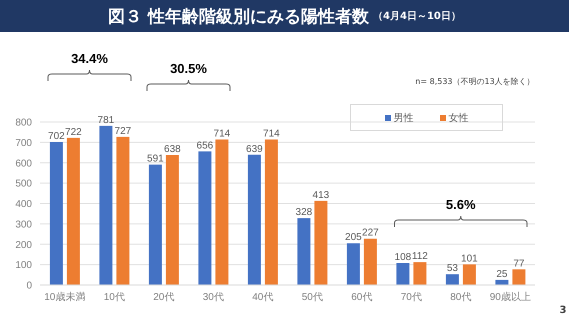 The height and width of the screenshot is (320, 569). What do you see at coordinates (114, 298) in the screenshot?
I see `x-tick-label: 10代` at bounding box center [114, 298].